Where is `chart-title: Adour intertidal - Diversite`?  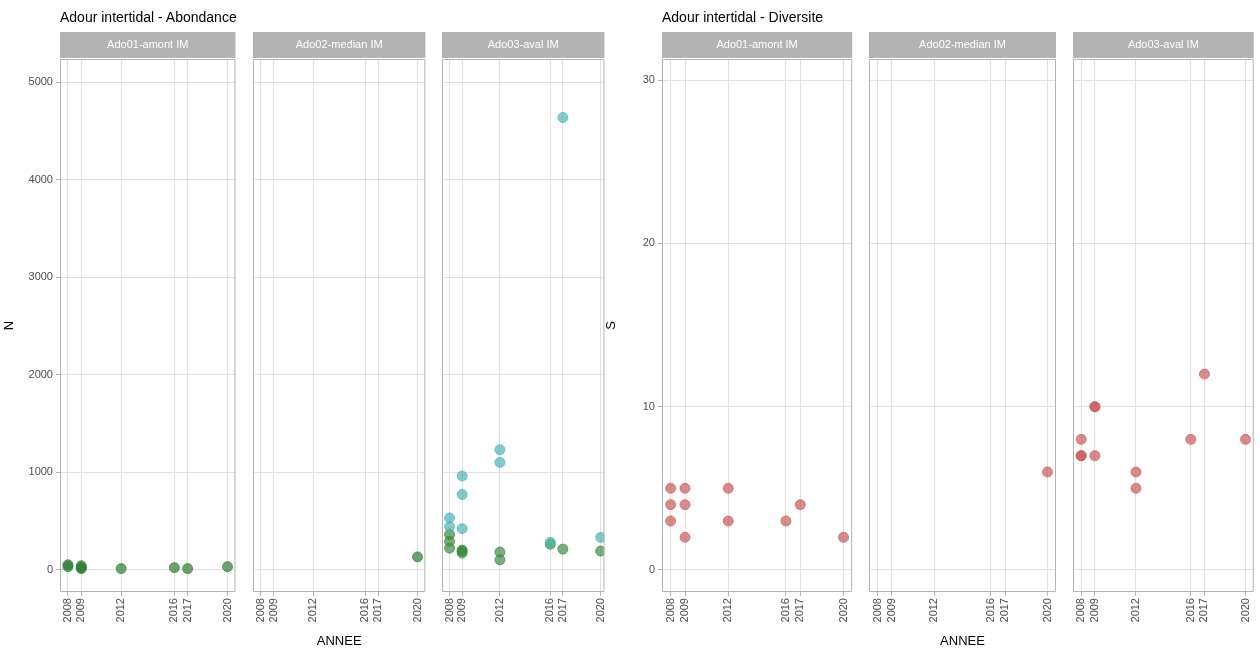
chart-title: Adour intertidal - Diversite is located at coordinates (743, 17).